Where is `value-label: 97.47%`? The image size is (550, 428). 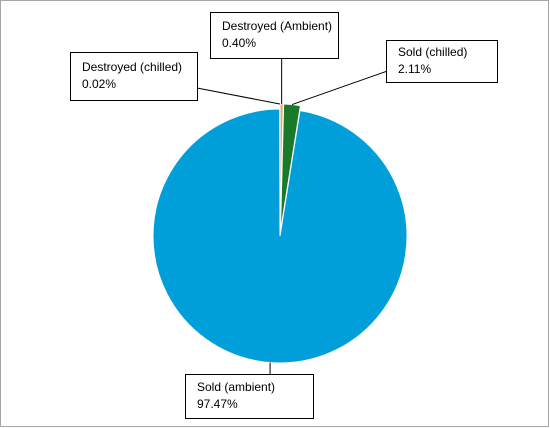
value-label: 97.47% is located at coordinates (217, 404).